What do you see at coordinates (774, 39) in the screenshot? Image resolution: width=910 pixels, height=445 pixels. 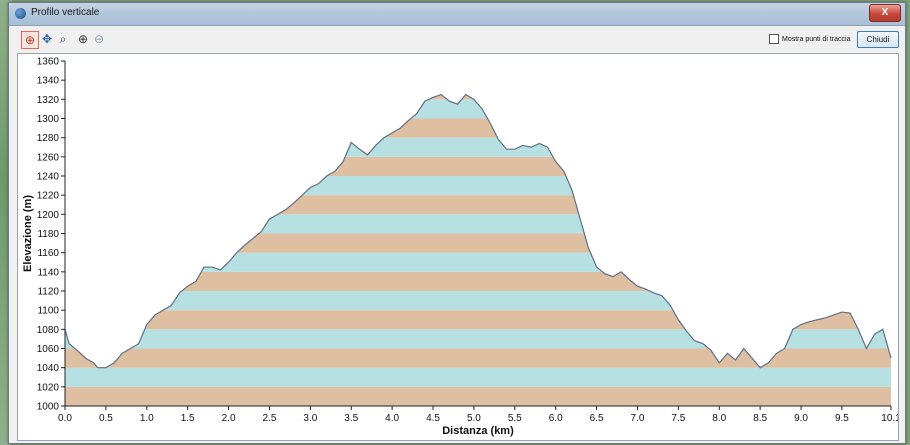 I see `checkbox-box` at bounding box center [774, 39].